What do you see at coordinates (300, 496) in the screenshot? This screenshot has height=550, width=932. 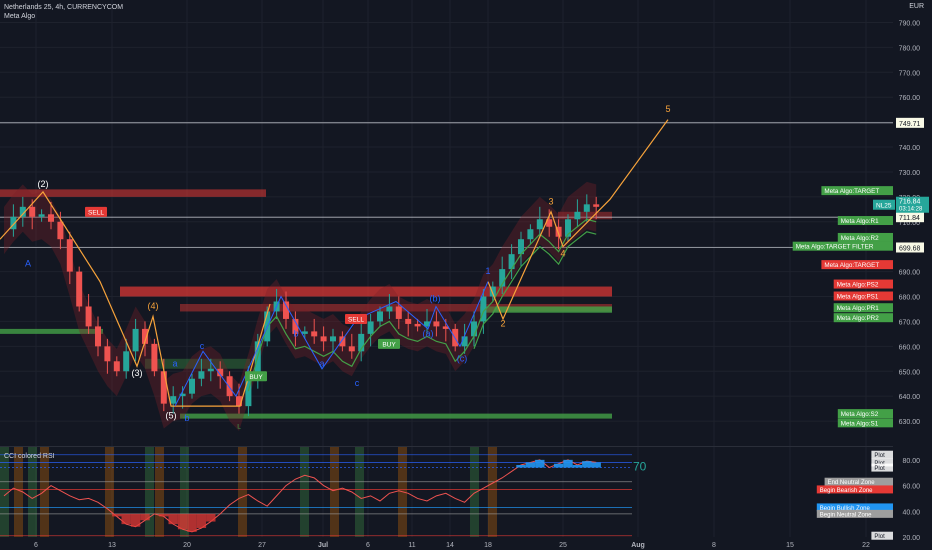 I see `cci-rsi-line` at bounding box center [300, 496].